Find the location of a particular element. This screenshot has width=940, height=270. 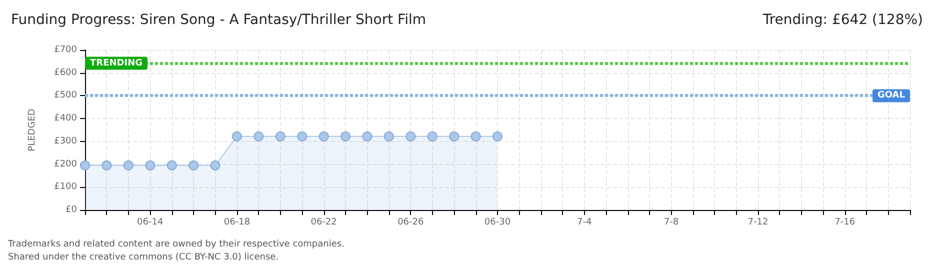

ref-line-label: TRENDING is located at coordinates (116, 63).